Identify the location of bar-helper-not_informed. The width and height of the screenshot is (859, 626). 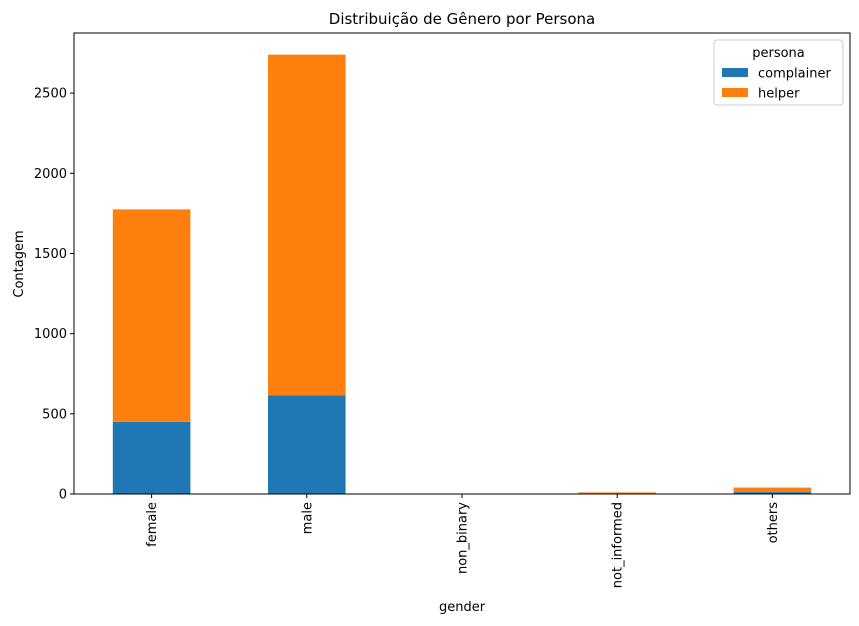
(617, 493).